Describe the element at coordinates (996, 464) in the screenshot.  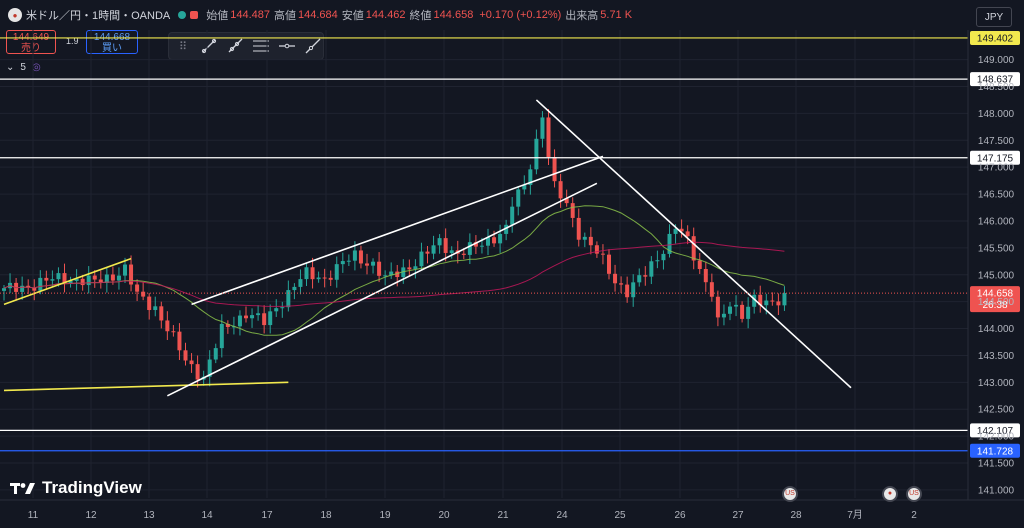
I see `y-tick-label: 141.500` at that location.